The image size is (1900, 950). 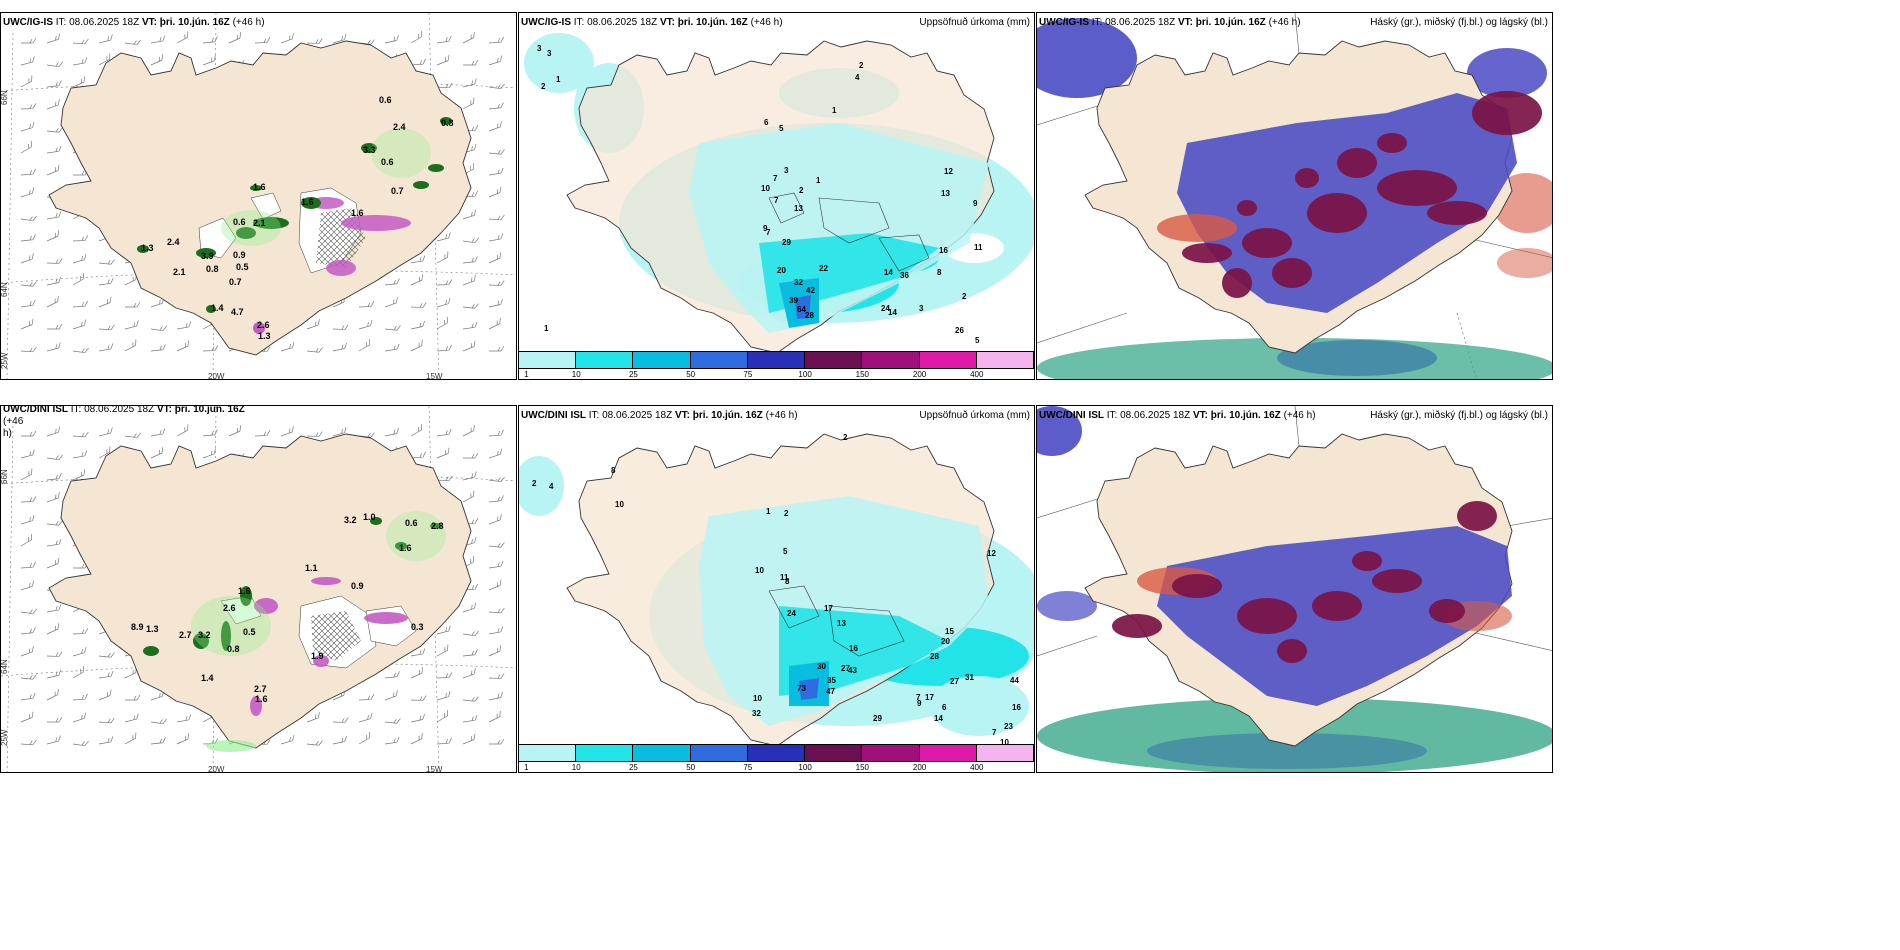 What do you see at coordinates (633, 374) in the screenshot?
I see `colorbar-tick-label: 25` at bounding box center [633, 374].